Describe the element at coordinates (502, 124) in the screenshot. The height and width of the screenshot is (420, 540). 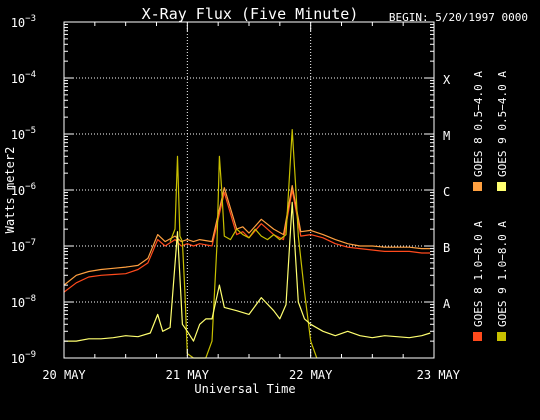
I see `legend-label-4: GOES 9 0.5−4.0 A` at that location.